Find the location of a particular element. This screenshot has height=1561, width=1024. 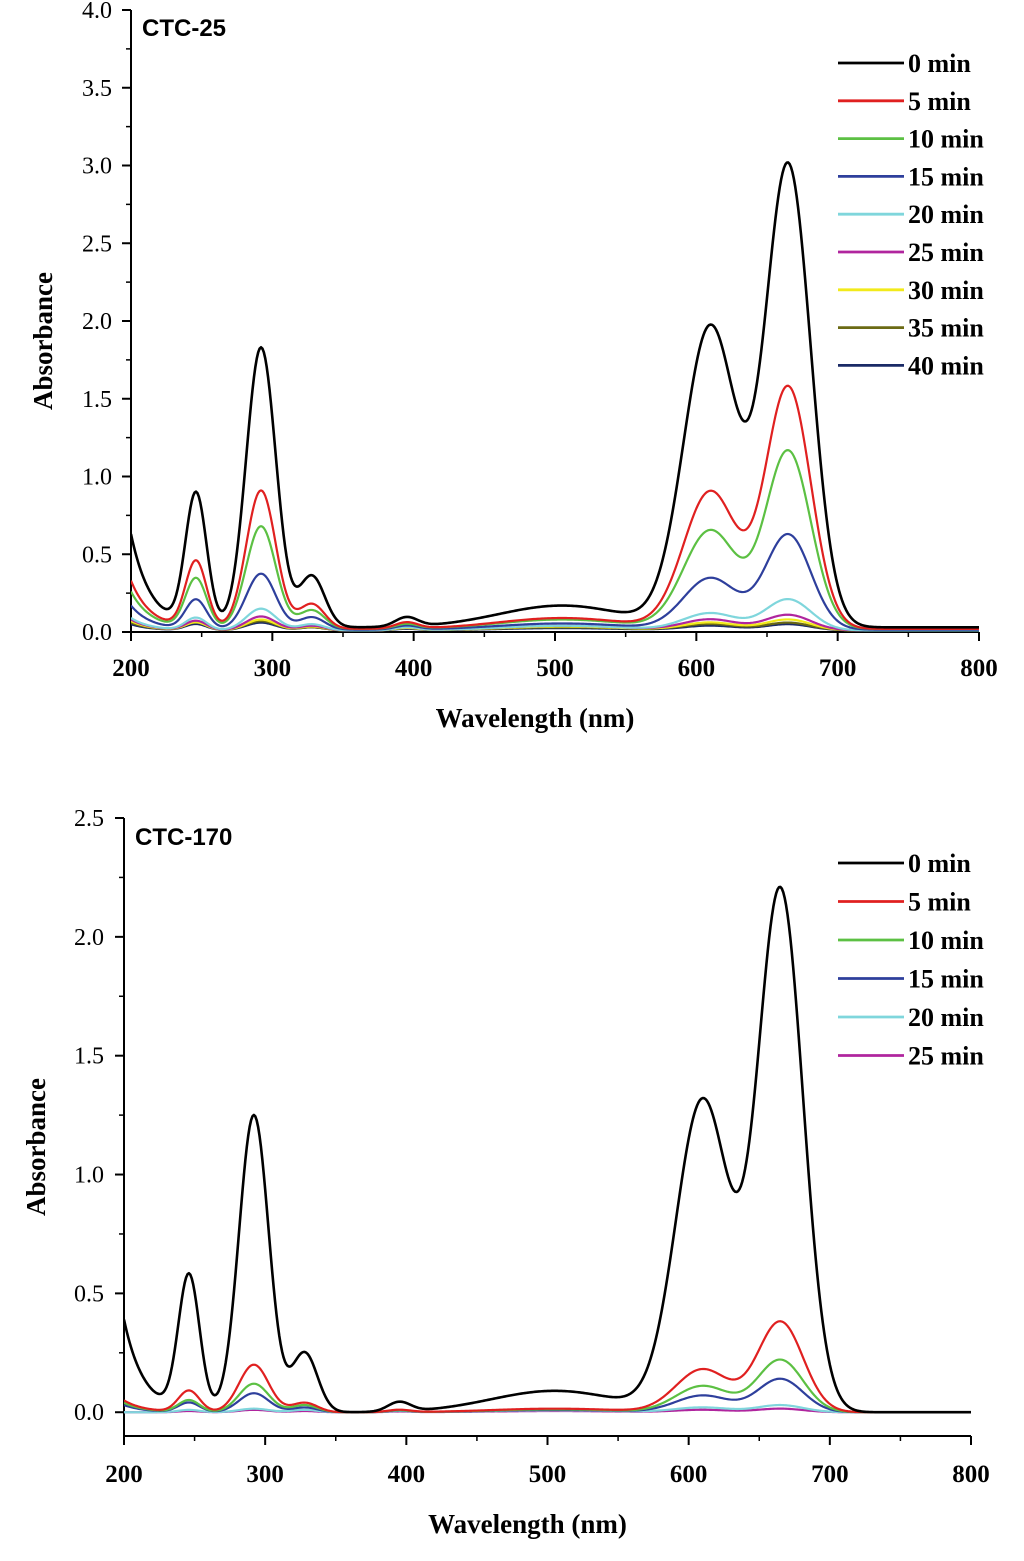

legend-label-40-min: 40 min is located at coordinates (946, 365).